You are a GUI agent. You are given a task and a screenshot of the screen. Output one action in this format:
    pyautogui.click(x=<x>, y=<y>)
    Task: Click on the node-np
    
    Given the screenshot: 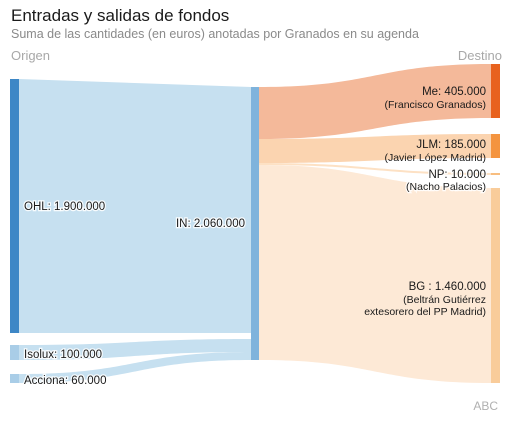 What is the action you would take?
    pyautogui.click(x=495, y=174)
    